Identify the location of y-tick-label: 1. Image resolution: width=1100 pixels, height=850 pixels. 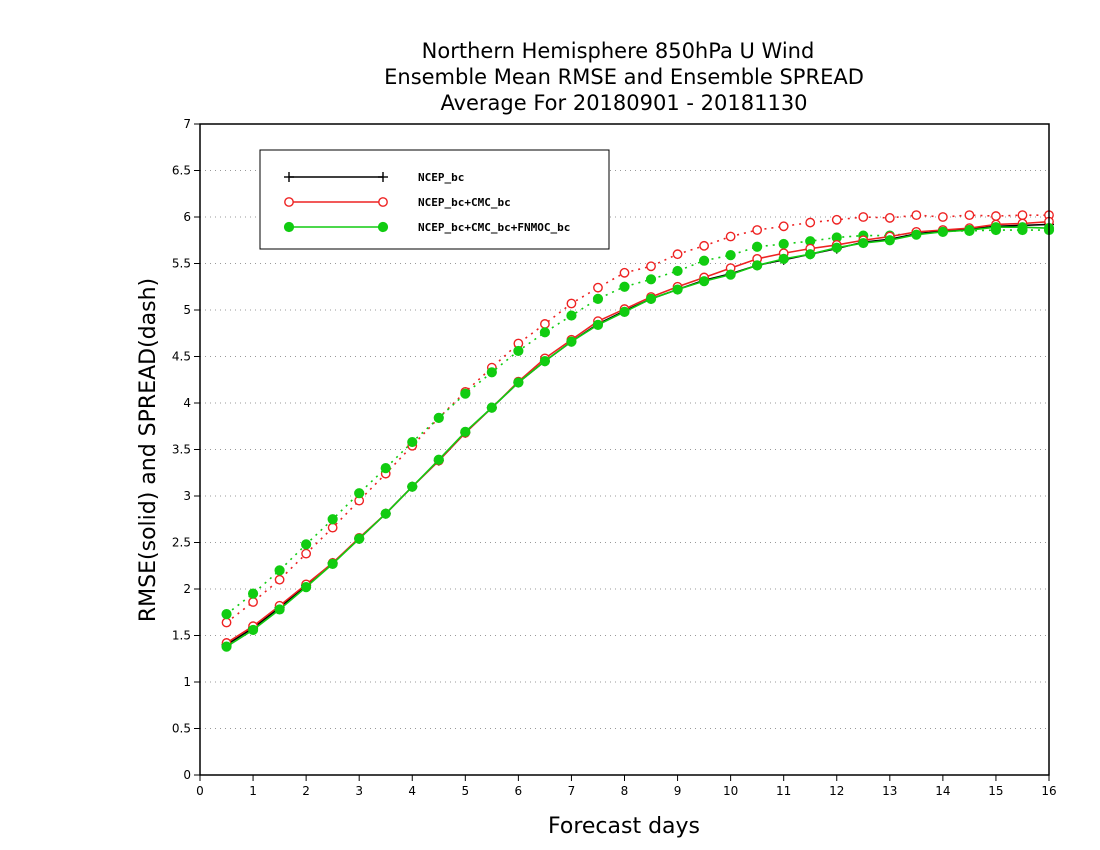
(187, 682).